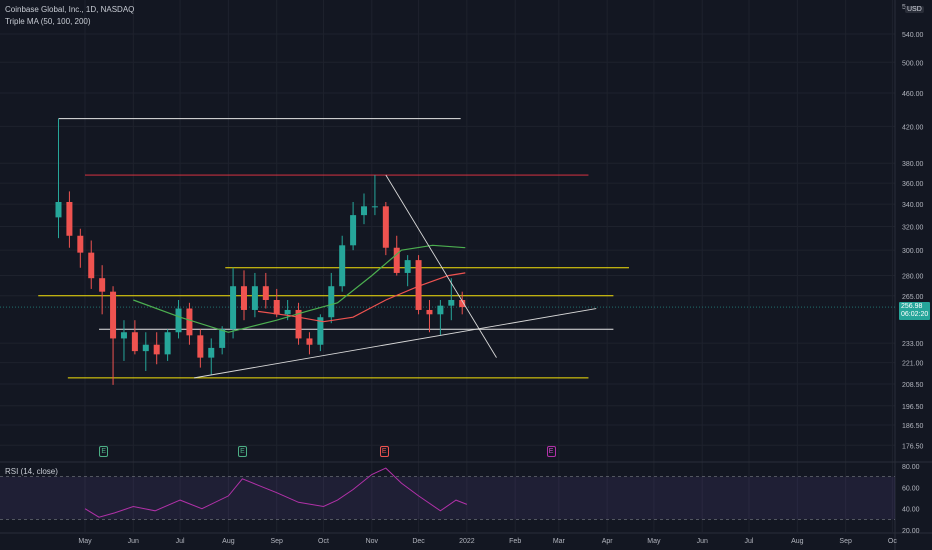  I want to click on rsi-tick-label: 60.00, so click(911, 488).